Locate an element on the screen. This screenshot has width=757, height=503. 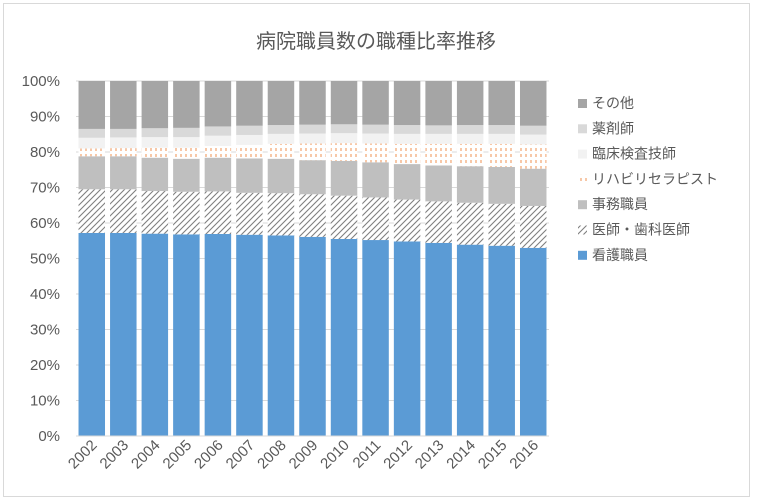
y-tick-label: 30% is located at coordinates (45, 330).